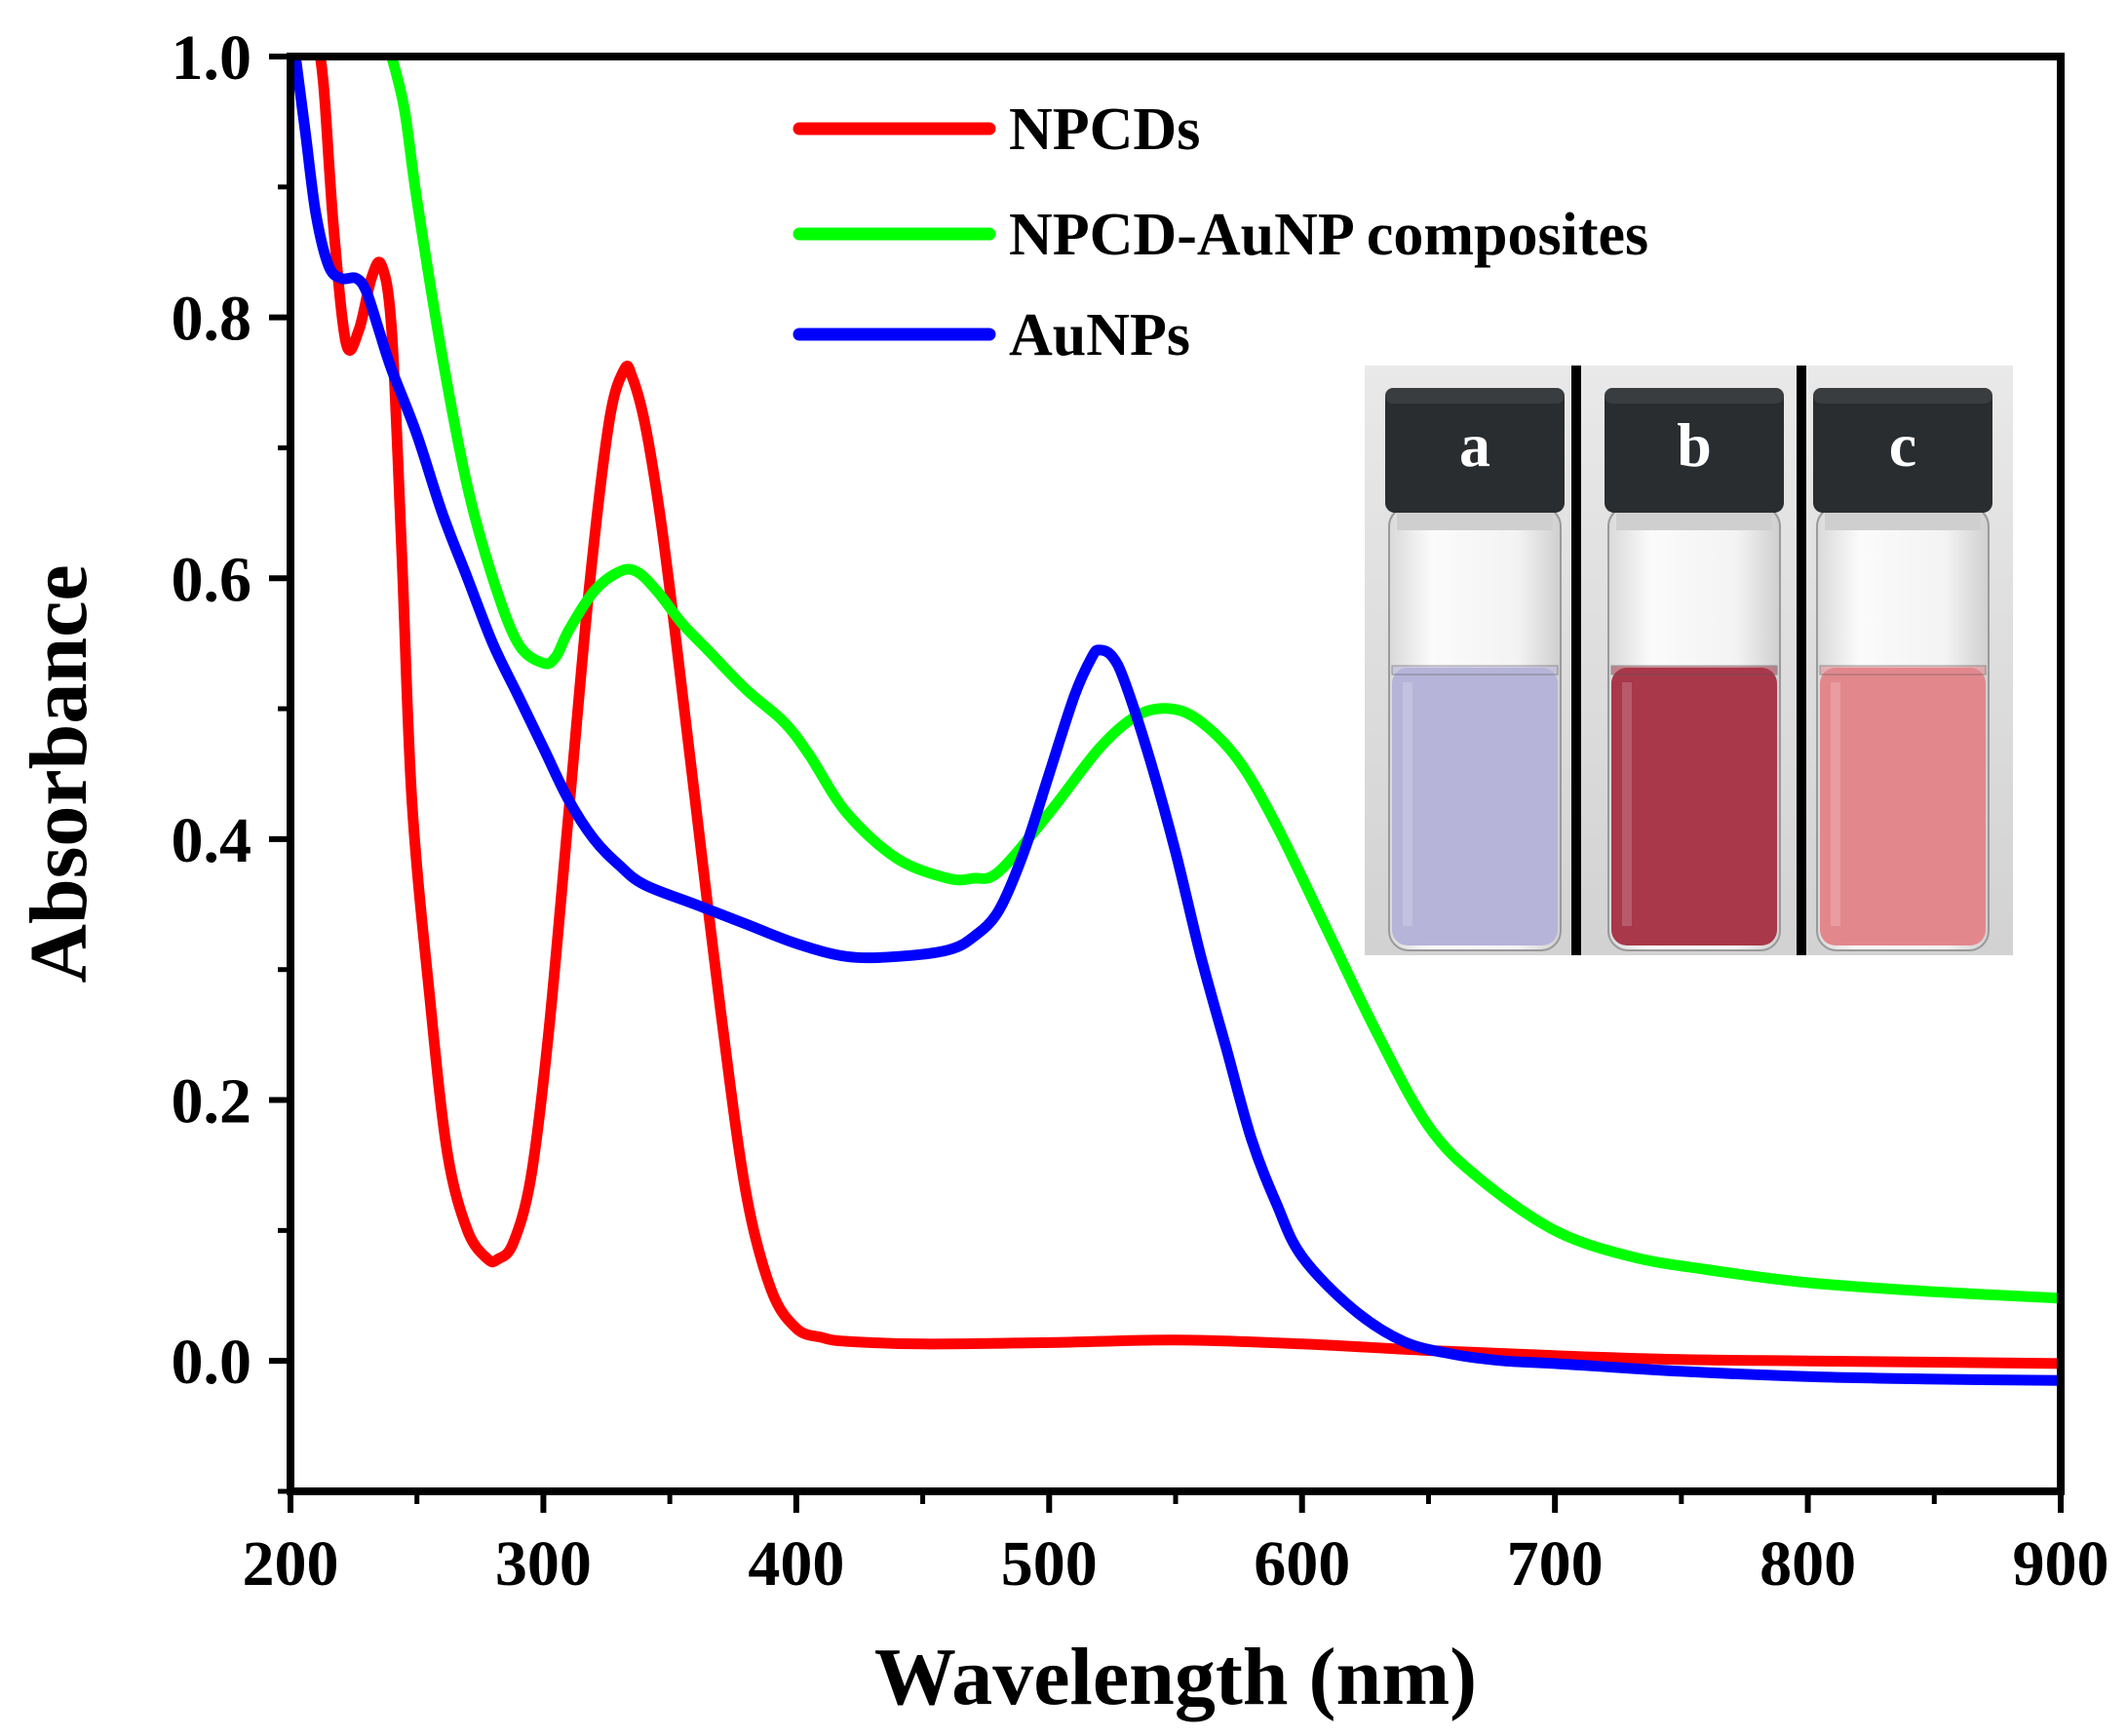 This screenshot has height=1736, width=2127. I want to click on x-tick-label: 900, so click(2061, 1564).